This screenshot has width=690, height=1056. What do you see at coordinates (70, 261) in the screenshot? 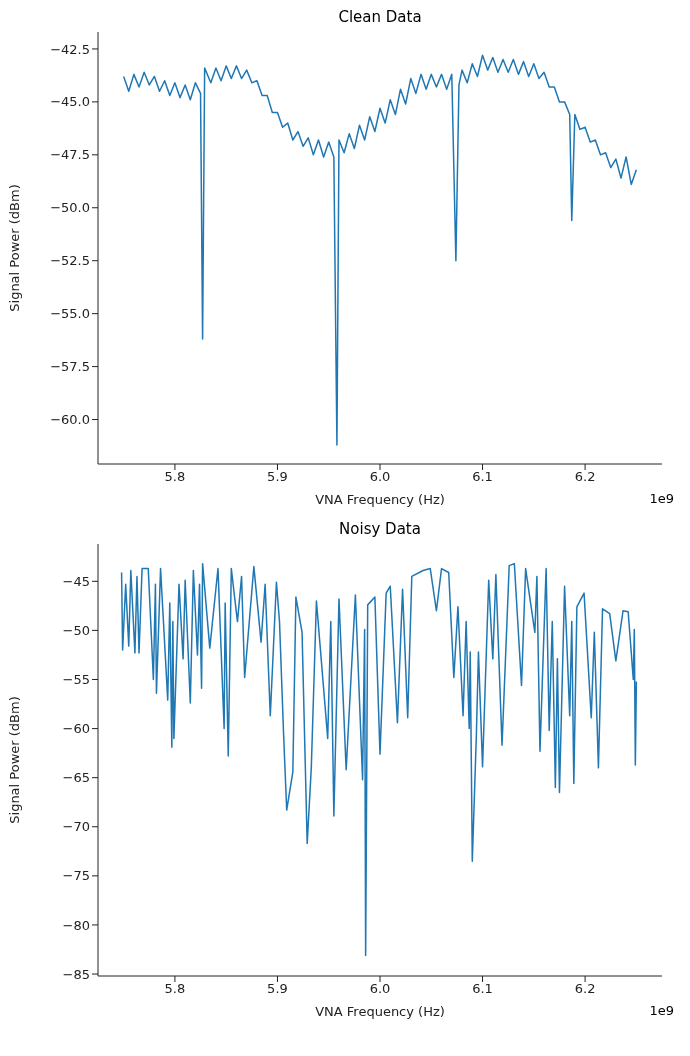
I see `y-tick-label: −52.5` at bounding box center [70, 261].